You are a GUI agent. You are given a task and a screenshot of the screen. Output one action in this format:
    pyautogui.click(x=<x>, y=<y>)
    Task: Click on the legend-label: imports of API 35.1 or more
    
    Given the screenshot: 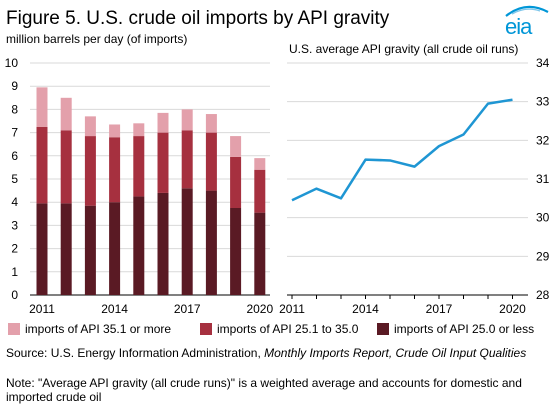 What is the action you would take?
    pyautogui.click(x=98, y=329)
    